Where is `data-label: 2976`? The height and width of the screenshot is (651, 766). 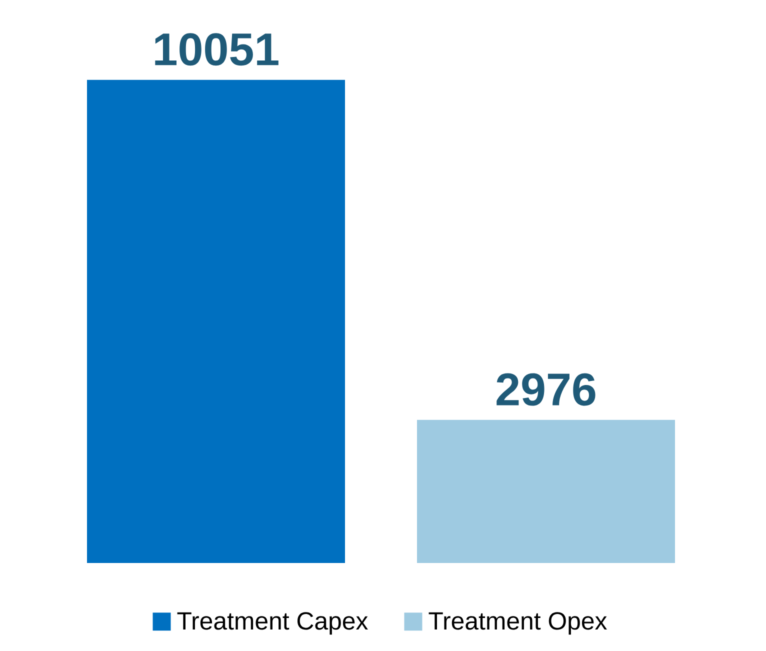
data-label: 2976 is located at coordinates (546, 389).